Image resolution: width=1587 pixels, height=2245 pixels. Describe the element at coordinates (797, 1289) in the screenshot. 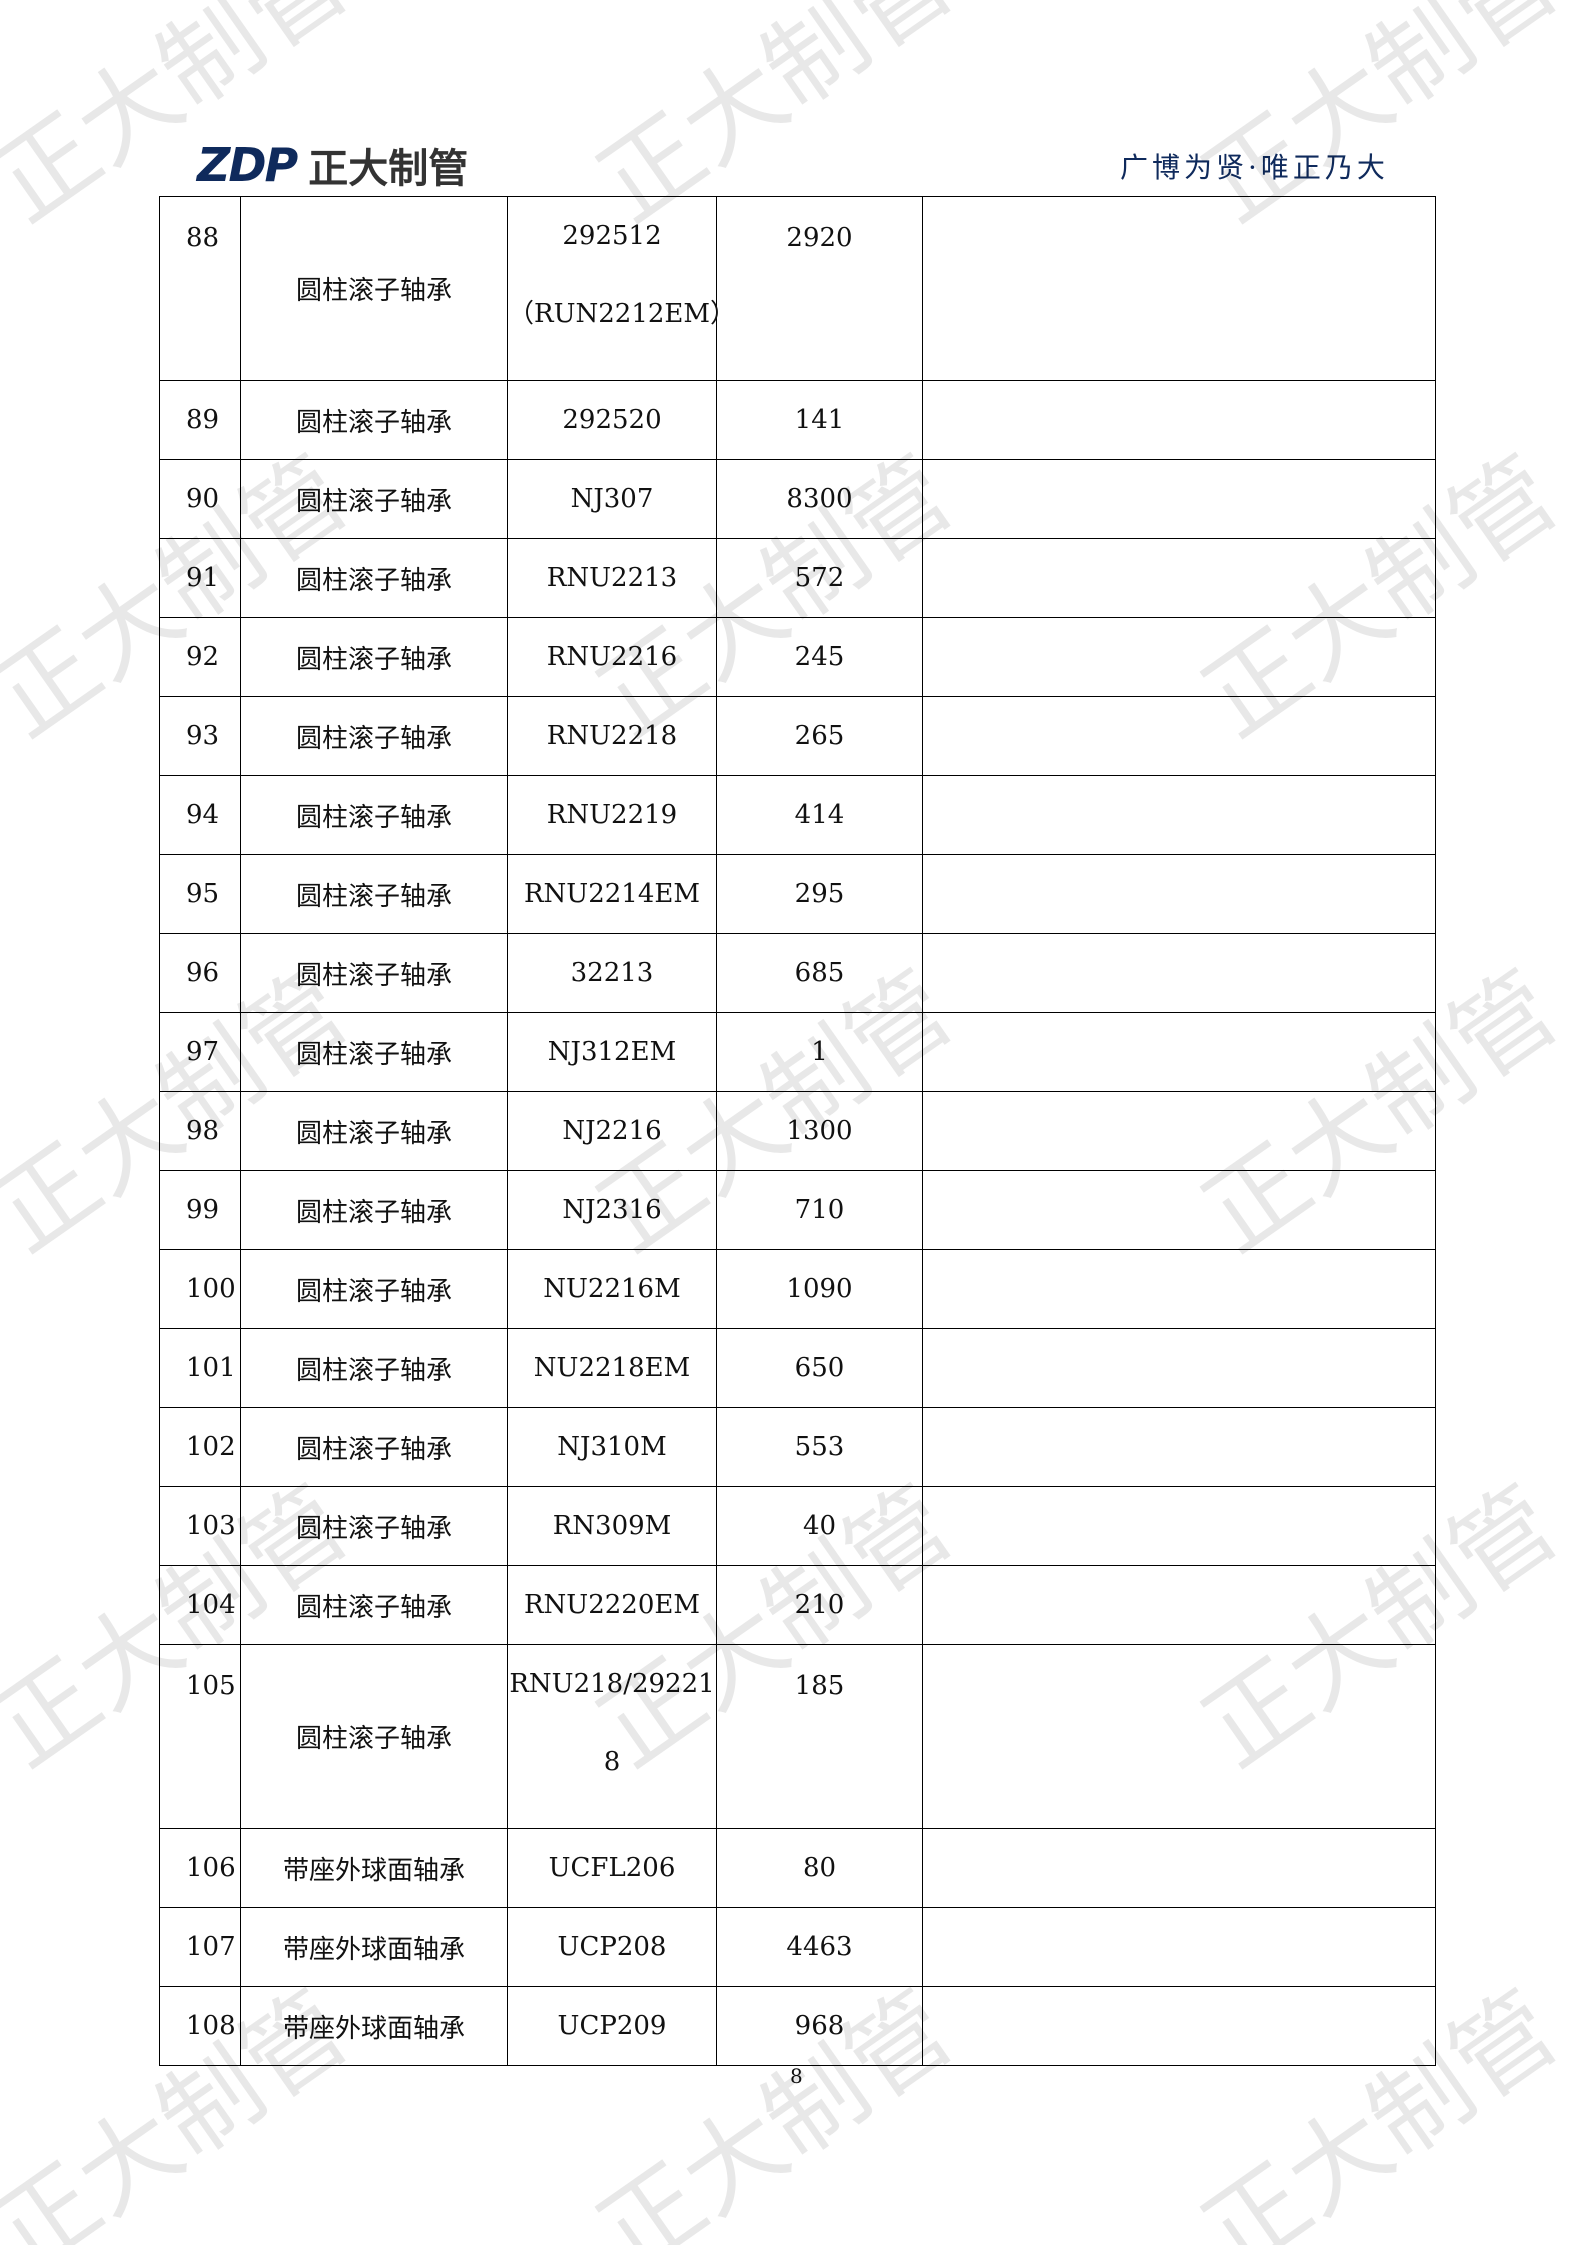

I see `table-row: 100 圆柱滚子轴承 NU2216M 1090` at that location.